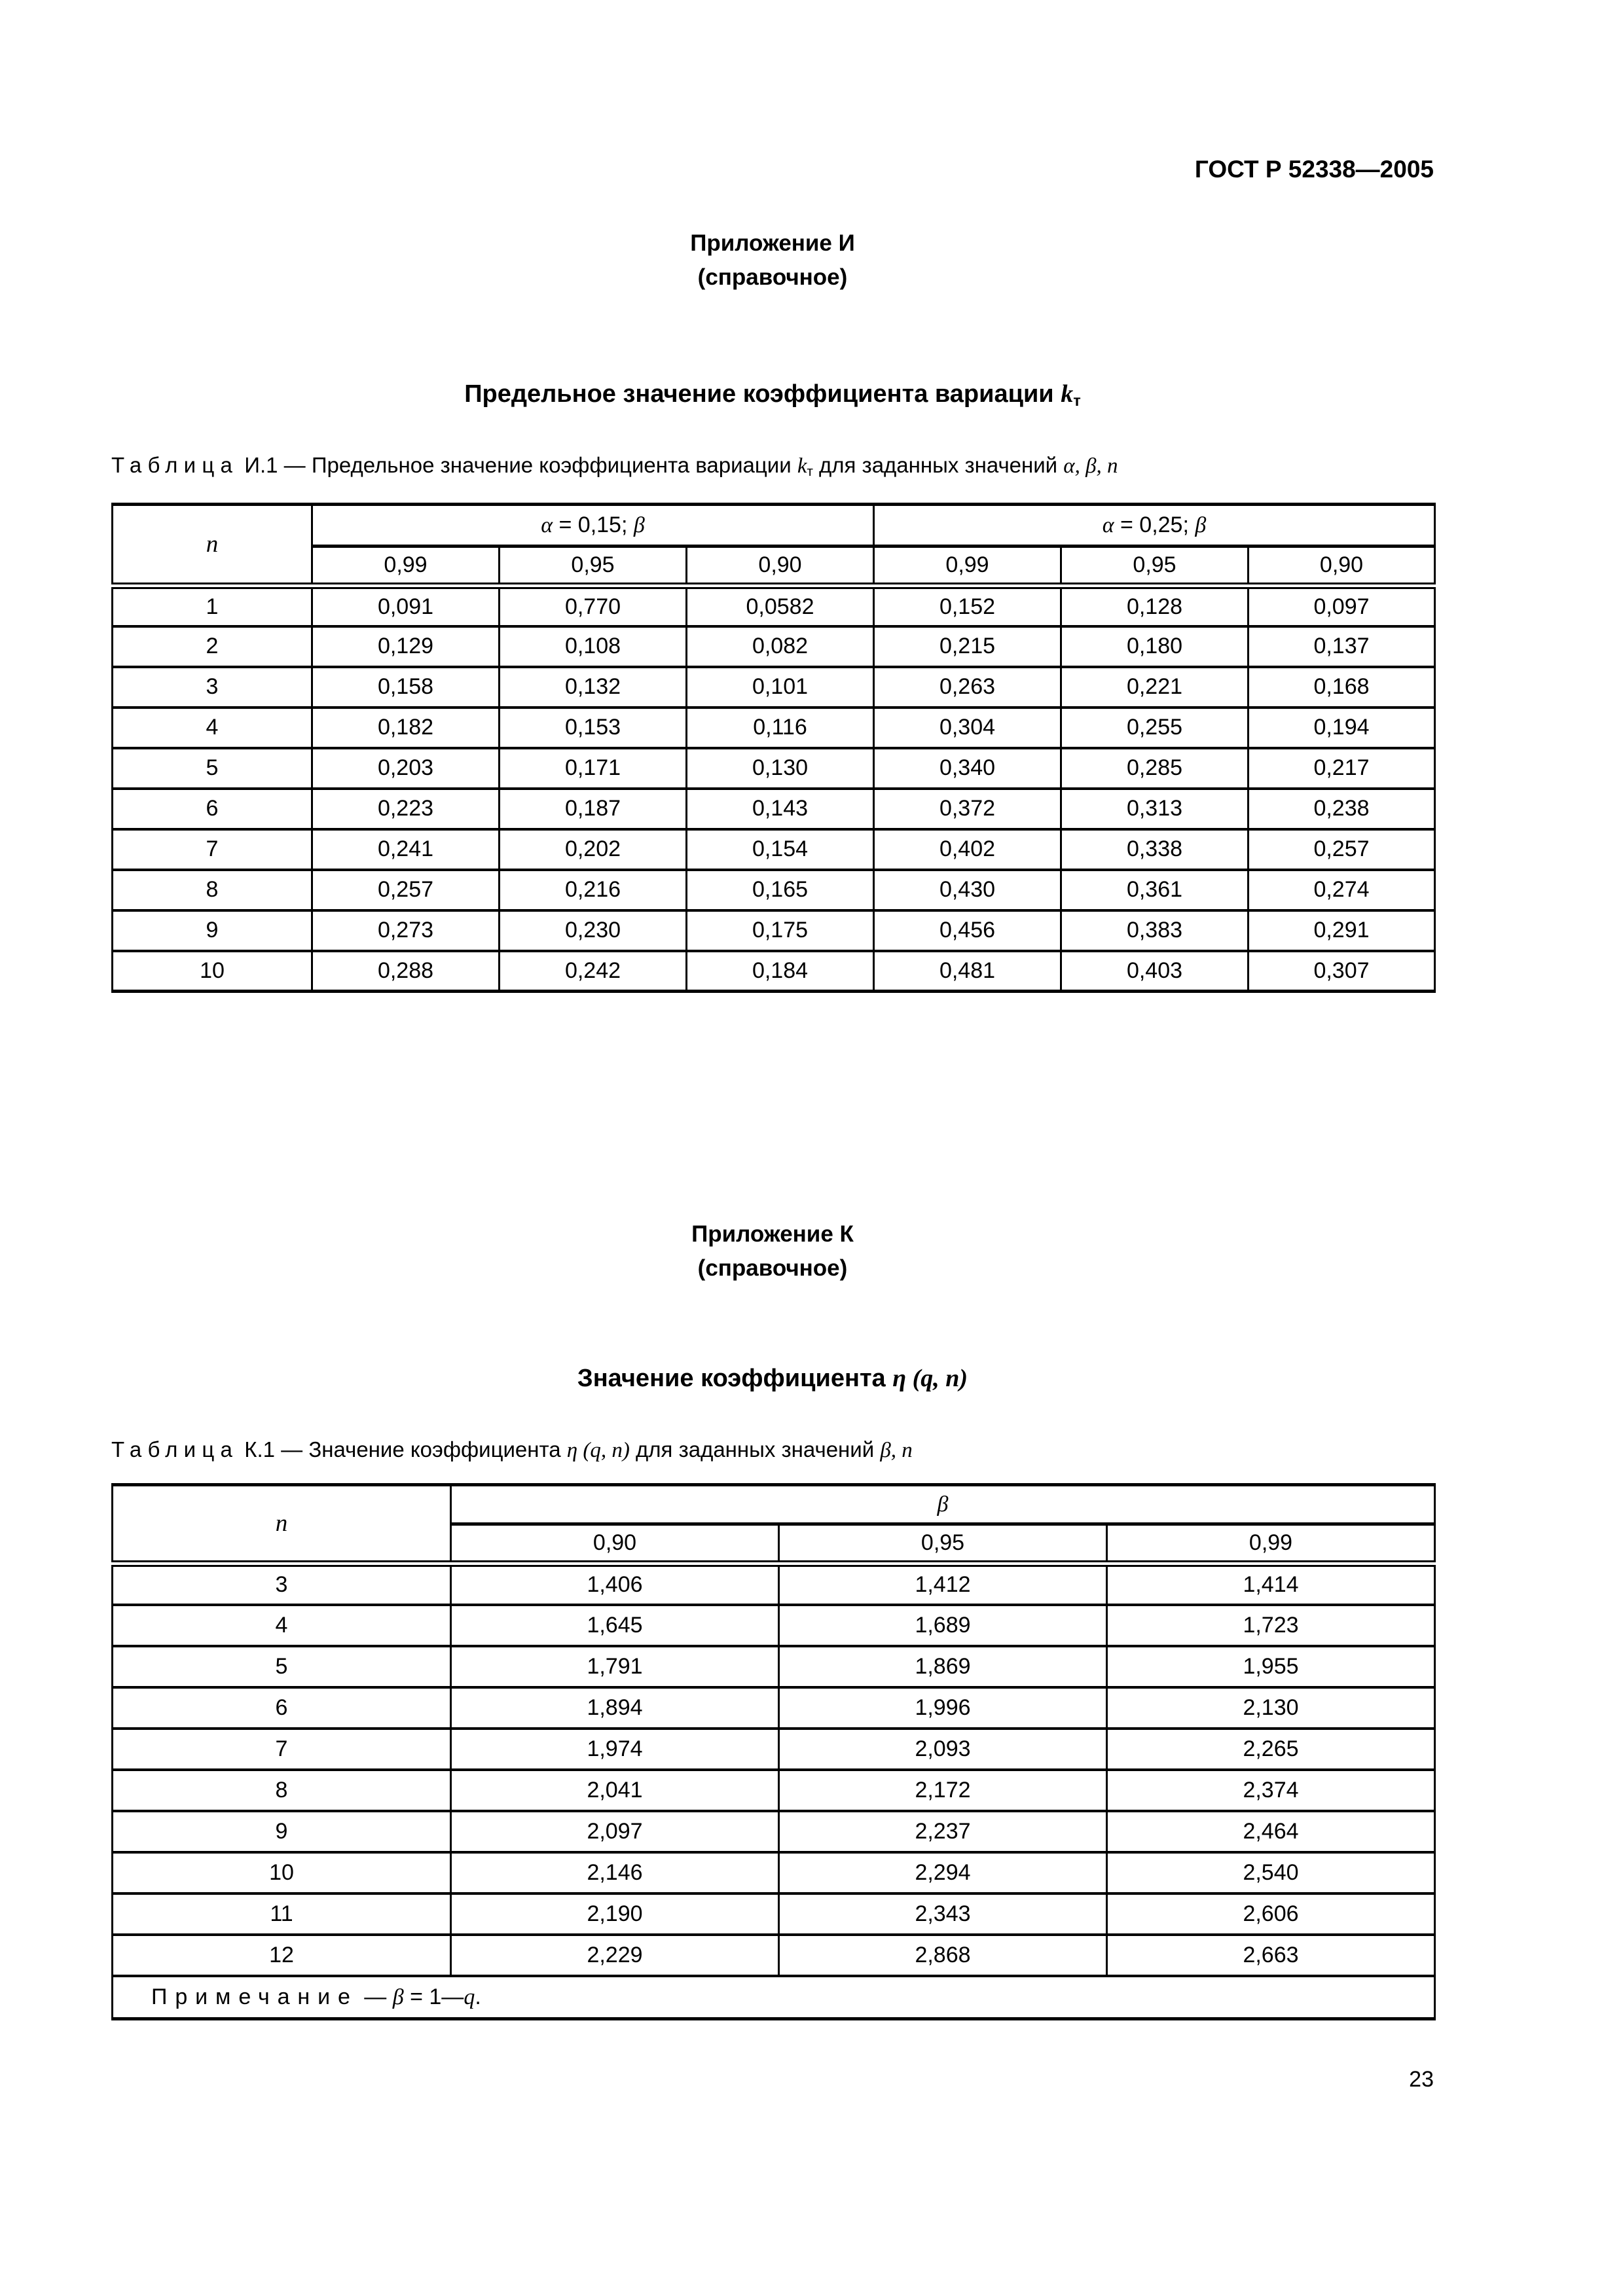 The width and height of the screenshot is (1623, 2296). What do you see at coordinates (614, 1789) in the screenshot?
I see `value-cell: 2,041` at bounding box center [614, 1789].